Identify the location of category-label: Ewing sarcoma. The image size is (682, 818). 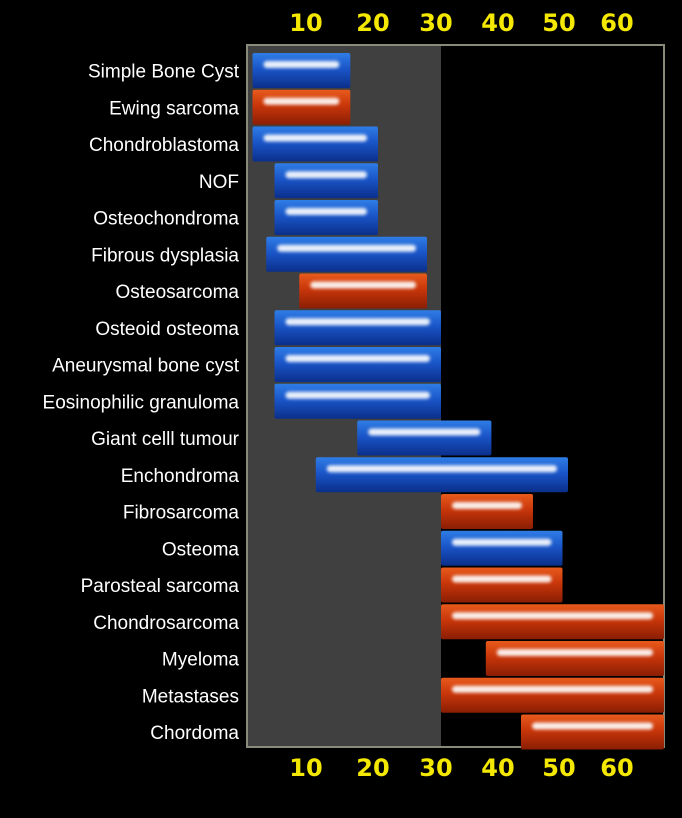
(174, 108).